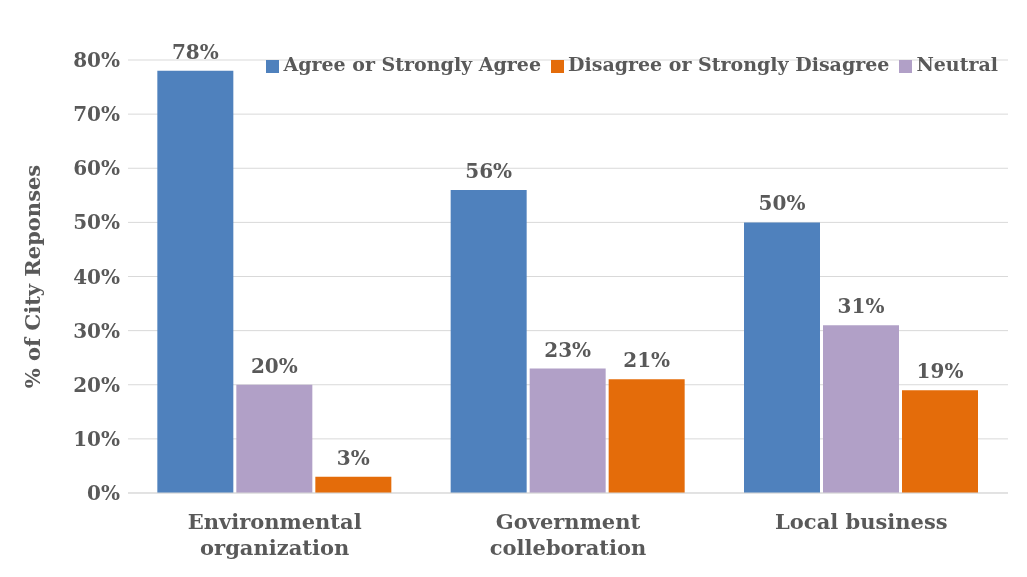 Image resolution: width=1027 pixels, height=577 pixels. I want to click on x-tick-label: Government colleboration, so click(568, 534).